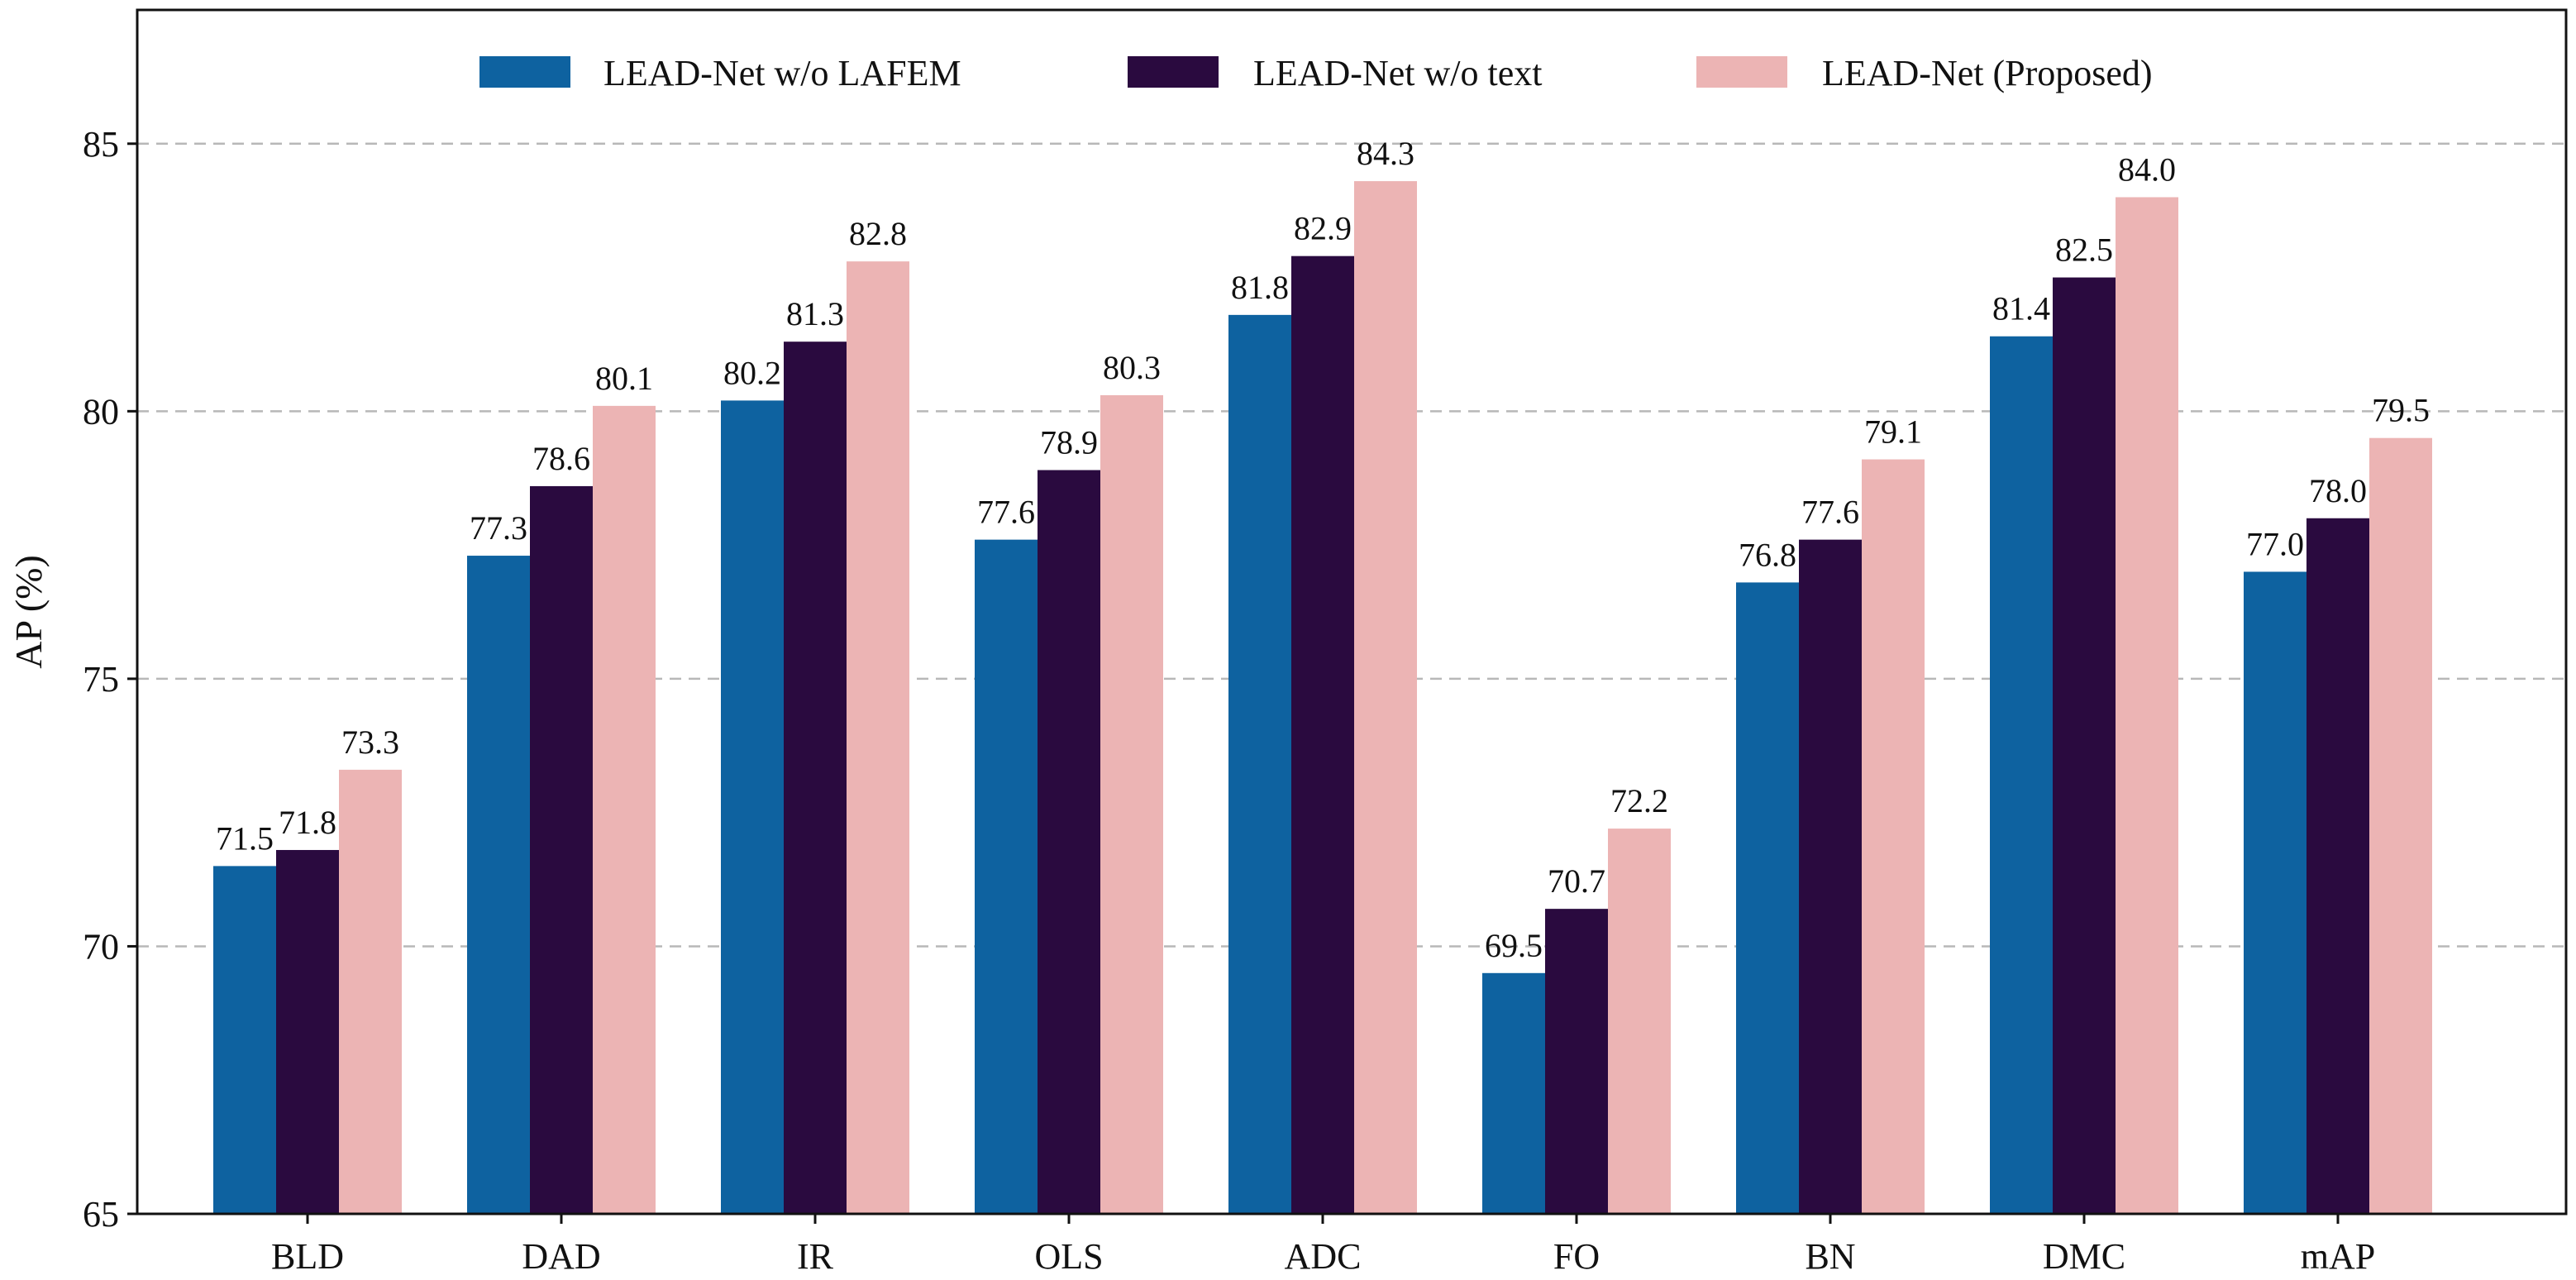 The image size is (2576, 1280). Describe the element at coordinates (1397, 73) in the screenshot. I see `legend-label-2: LEAD-Net w/o text` at that location.